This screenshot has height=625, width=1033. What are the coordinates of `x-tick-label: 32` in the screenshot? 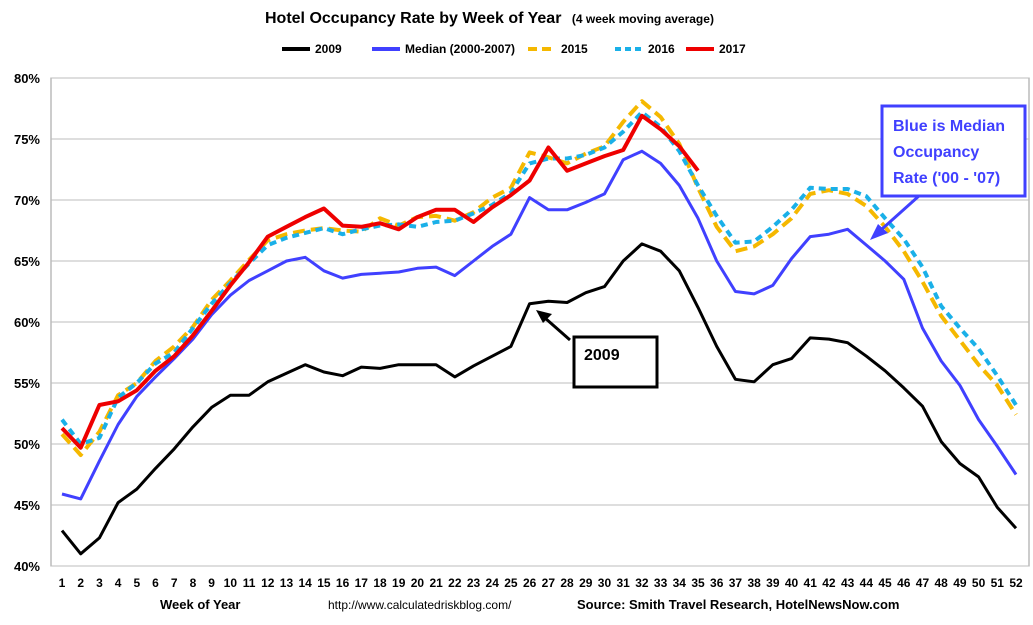 It's located at (642, 583).